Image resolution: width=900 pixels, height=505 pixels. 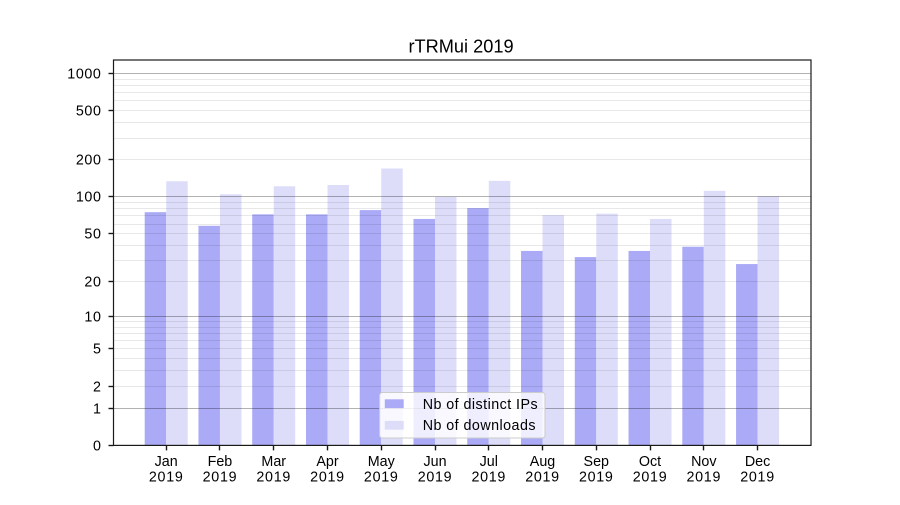 I want to click on svg-text: Jul, so click(x=489, y=462).